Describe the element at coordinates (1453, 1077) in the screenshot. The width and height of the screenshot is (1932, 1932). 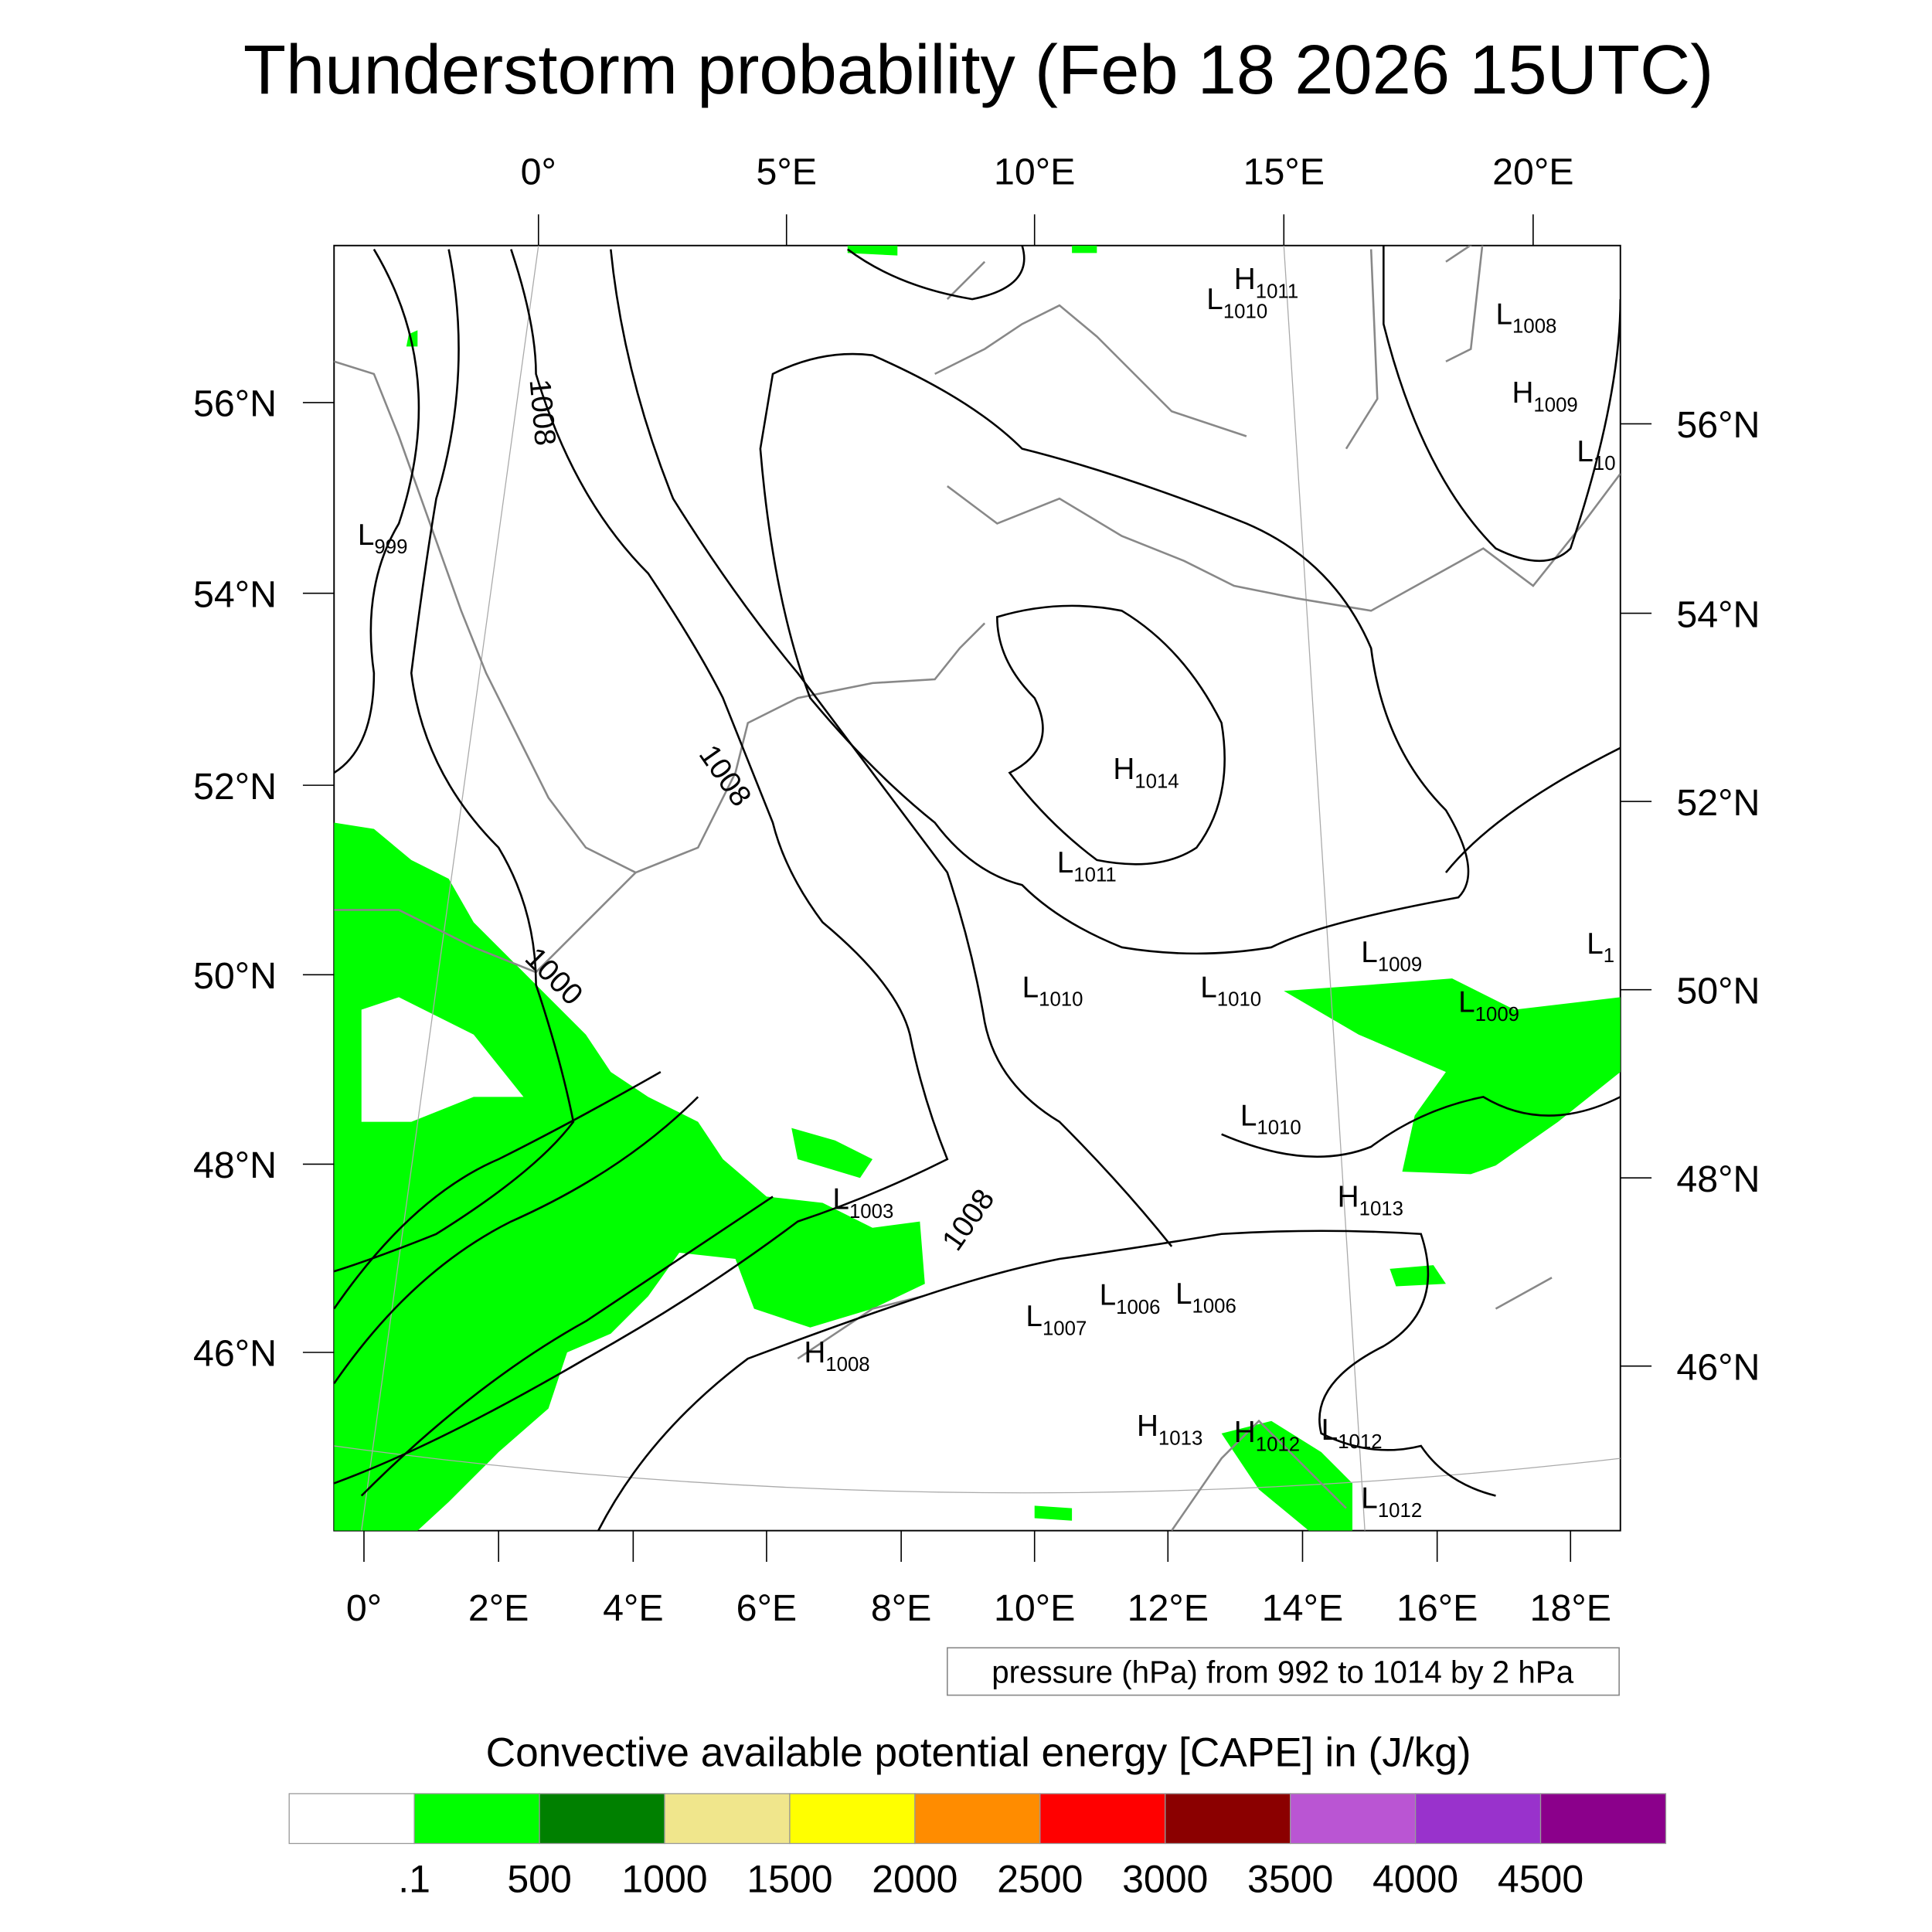
I see `cape-area-east` at that location.